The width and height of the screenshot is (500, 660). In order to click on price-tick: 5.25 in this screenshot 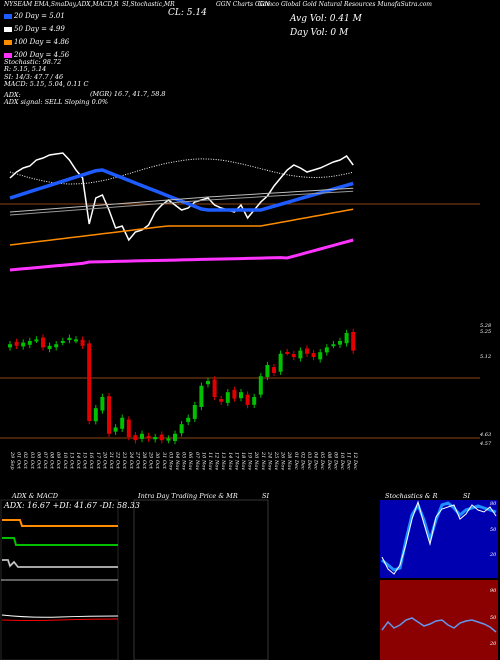, I will do `click(486, 332)`.